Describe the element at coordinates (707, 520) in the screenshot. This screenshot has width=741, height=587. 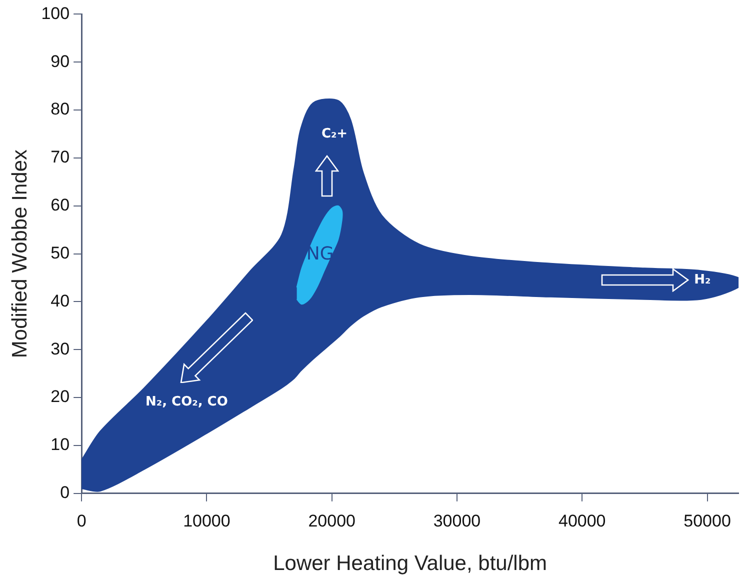
I see `x-tick-label: 50000` at that location.